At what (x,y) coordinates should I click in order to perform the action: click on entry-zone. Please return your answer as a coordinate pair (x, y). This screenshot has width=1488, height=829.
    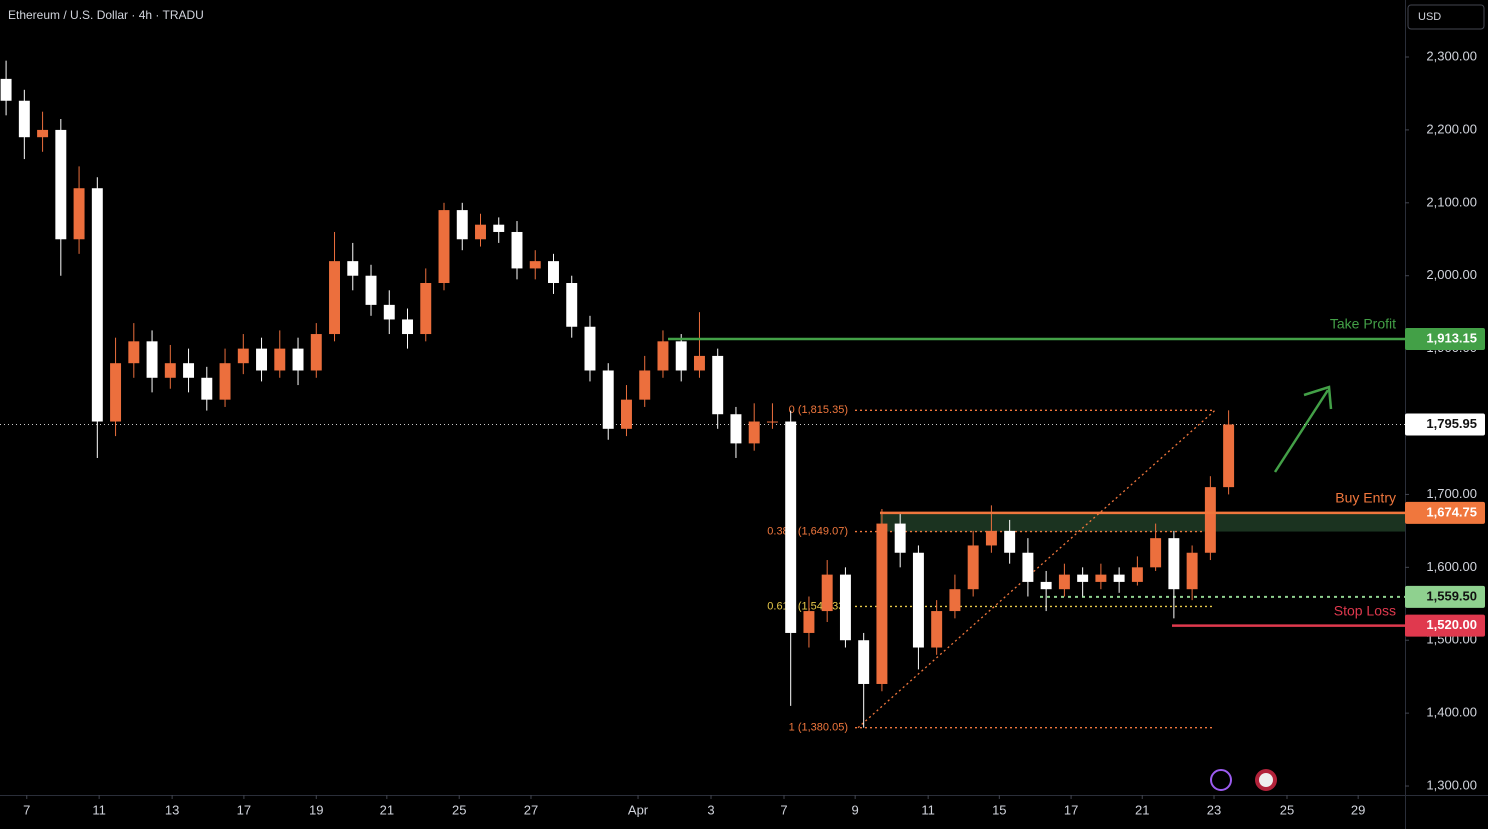
    Looking at the image, I should click on (1142, 522).